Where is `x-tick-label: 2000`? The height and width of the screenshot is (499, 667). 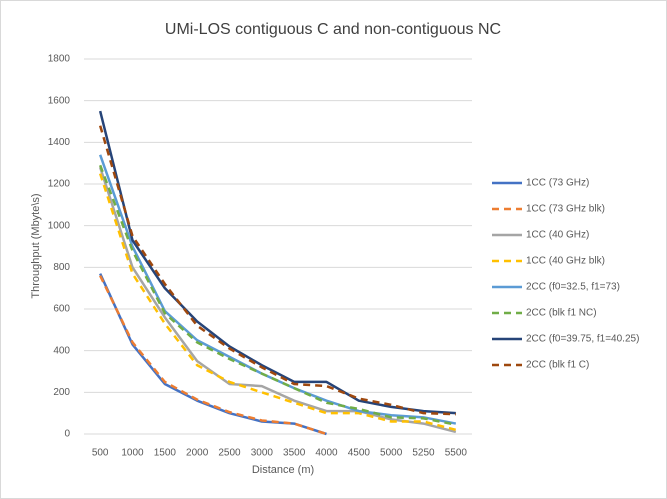 x-tick-label: 2000 is located at coordinates (197, 453).